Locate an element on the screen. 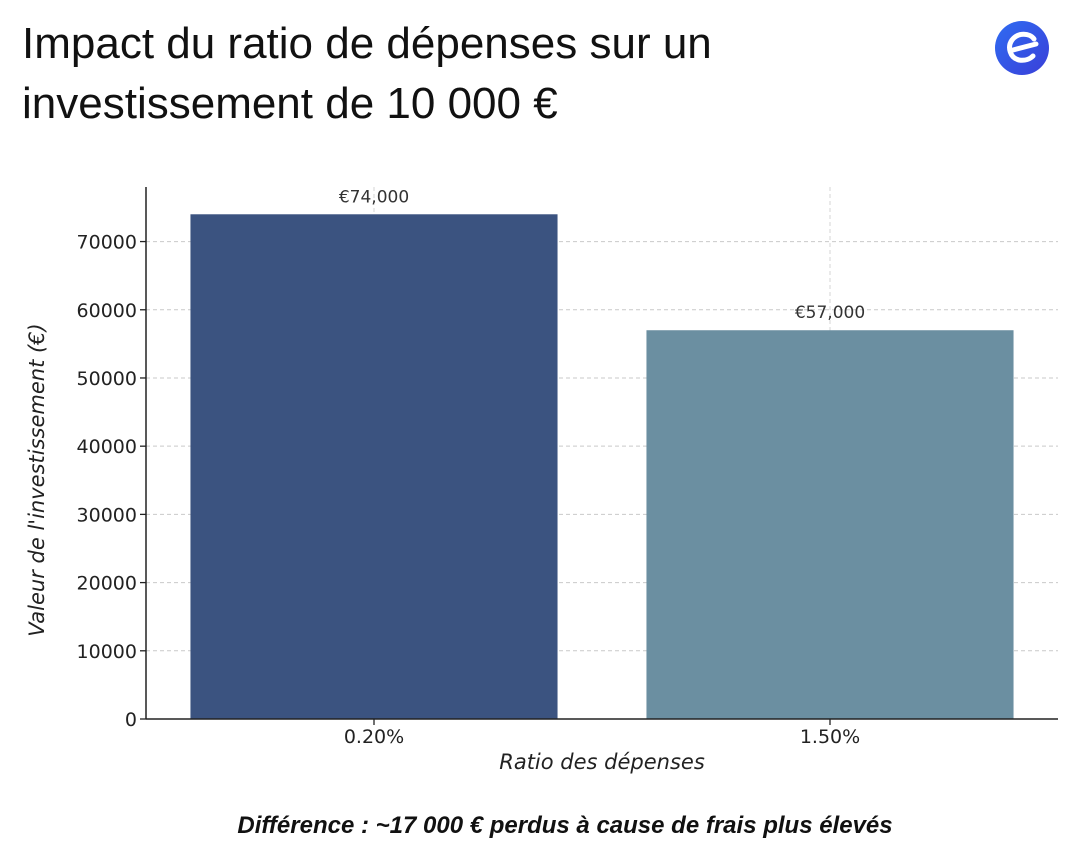 This screenshot has height=865, width=1080. e-logo-icon is located at coordinates (1022, 48).